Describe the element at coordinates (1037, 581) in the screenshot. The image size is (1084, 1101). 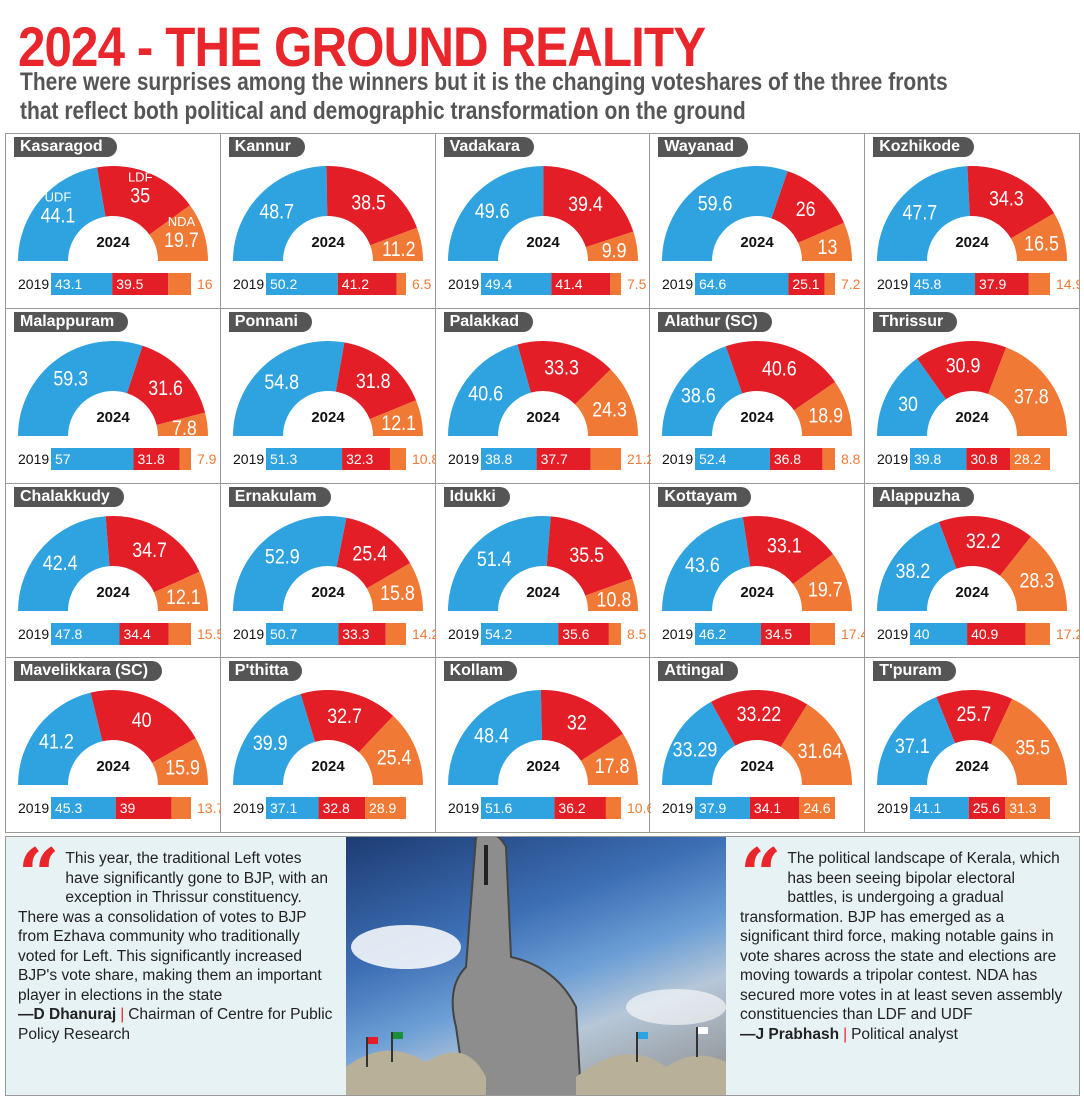
I see `nda-2024-label: 28.3` at that location.